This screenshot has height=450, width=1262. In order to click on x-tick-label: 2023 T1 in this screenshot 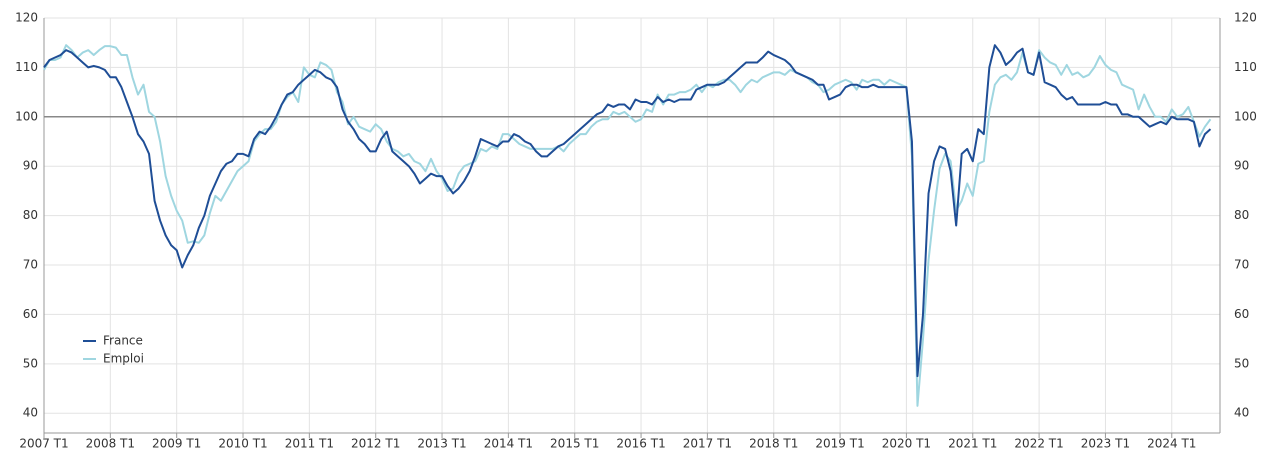, I will do `click(1105, 443)`.